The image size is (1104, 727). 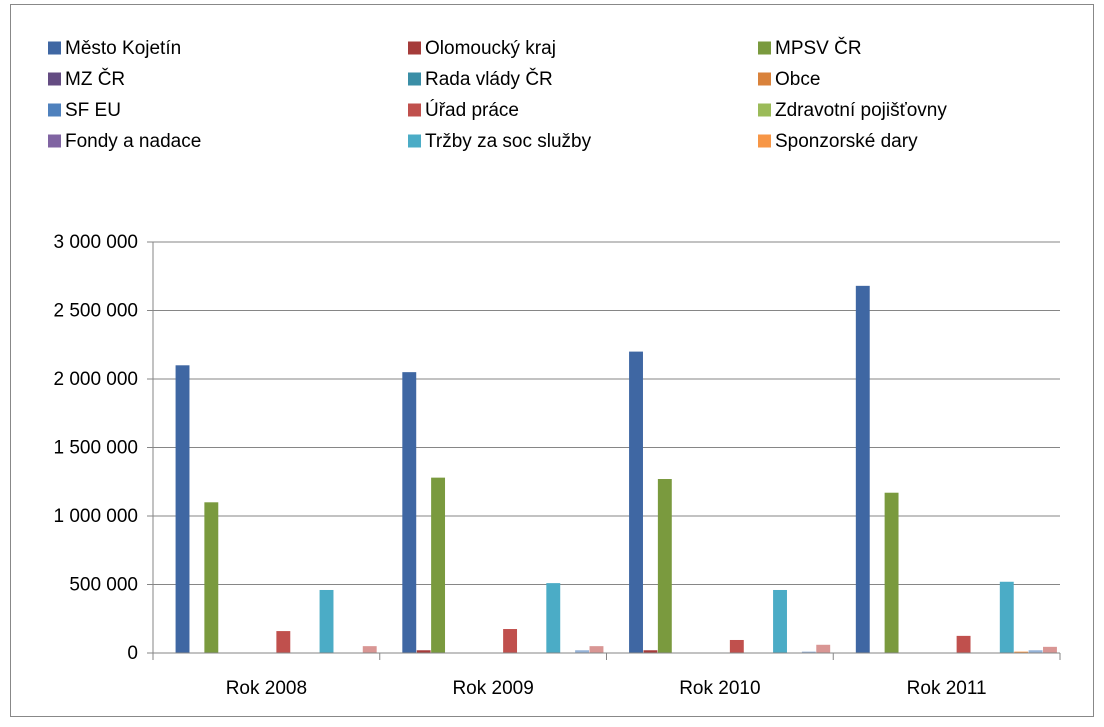 What do you see at coordinates (719, 688) in the screenshot?
I see `x-tick-label: Rok 2010` at bounding box center [719, 688].